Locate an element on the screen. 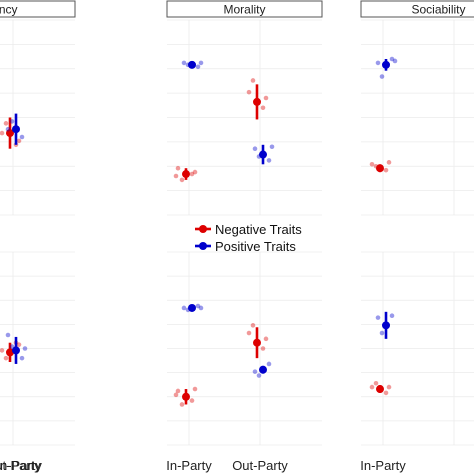  x-tick-label: n-Party is located at coordinates (21, 465).